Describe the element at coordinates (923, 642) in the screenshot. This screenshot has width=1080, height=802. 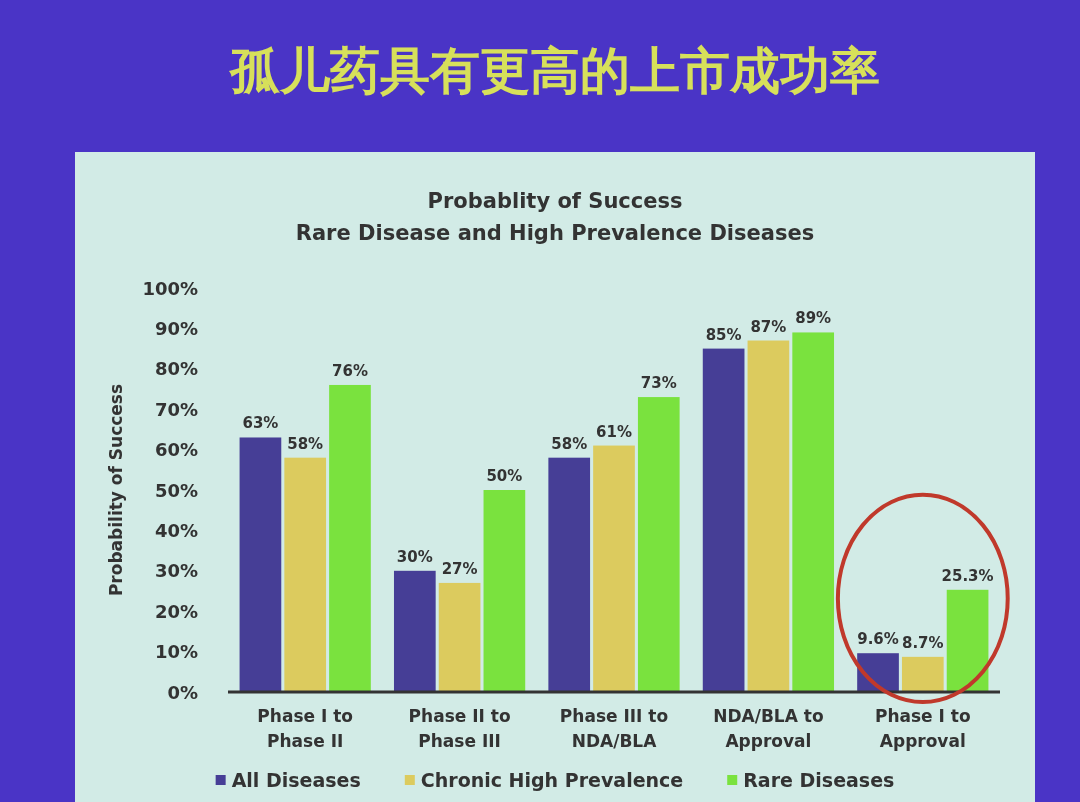
I see `data-label: 8.7%` at that location.